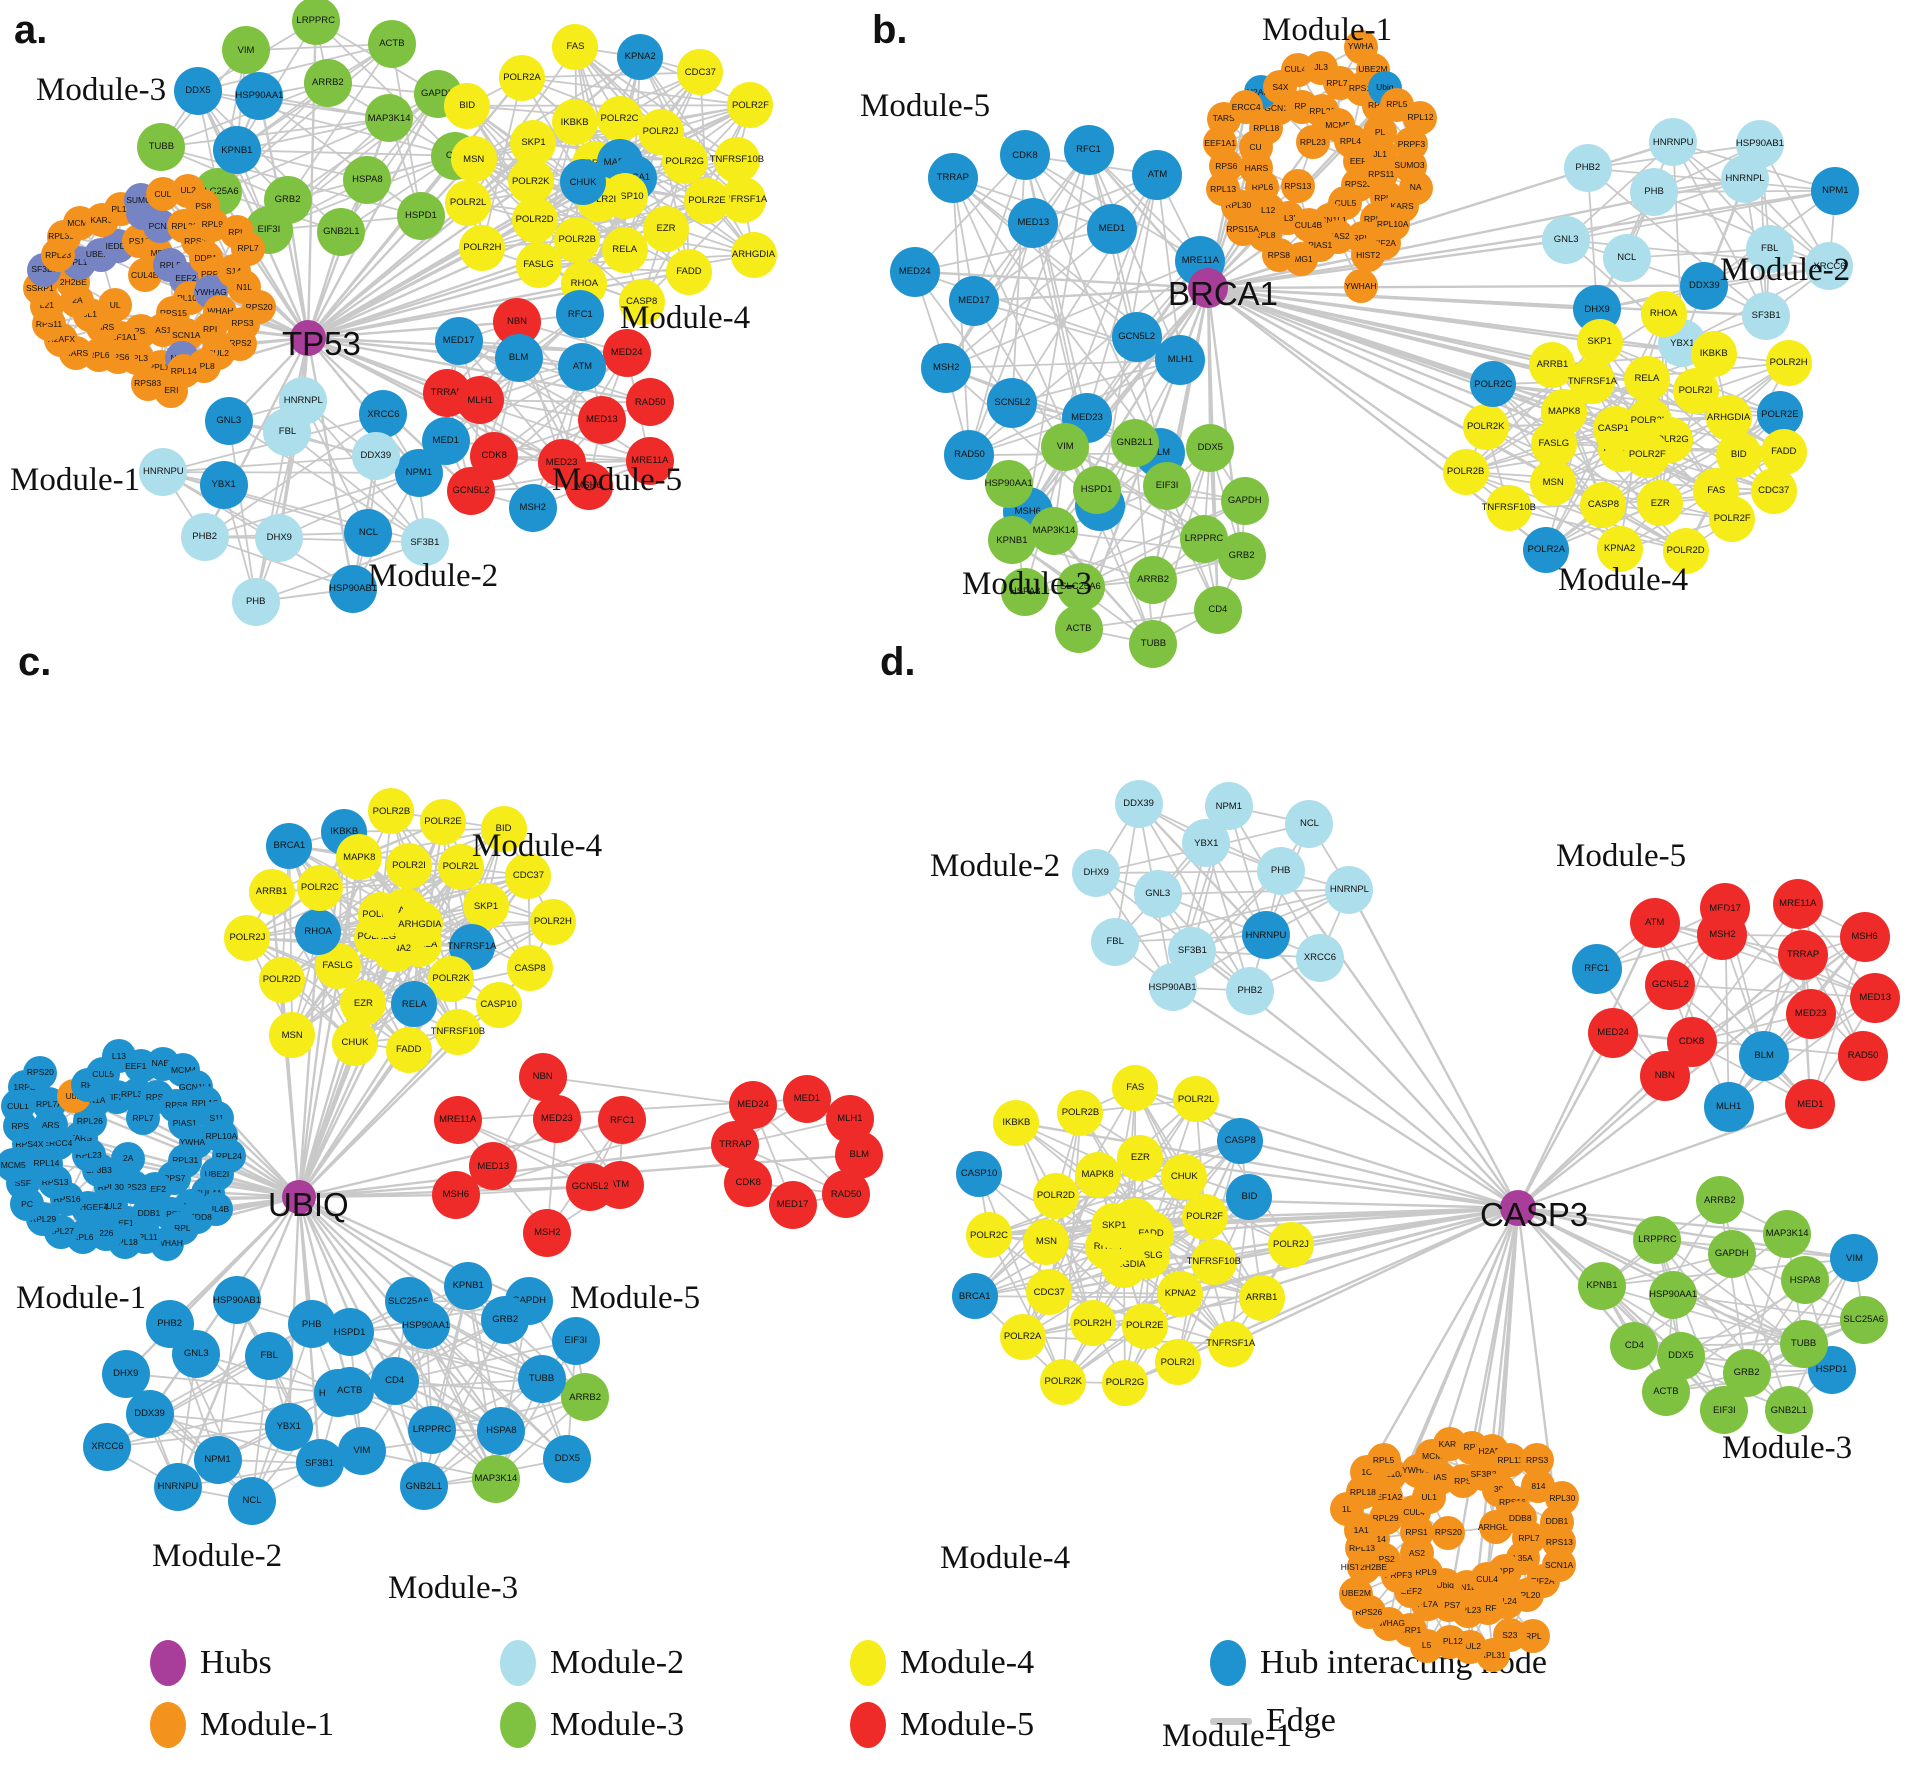  What do you see at coordinates (1180, 360) in the screenshot?
I see `panel-b-module5-node: MLH1` at bounding box center [1180, 360].